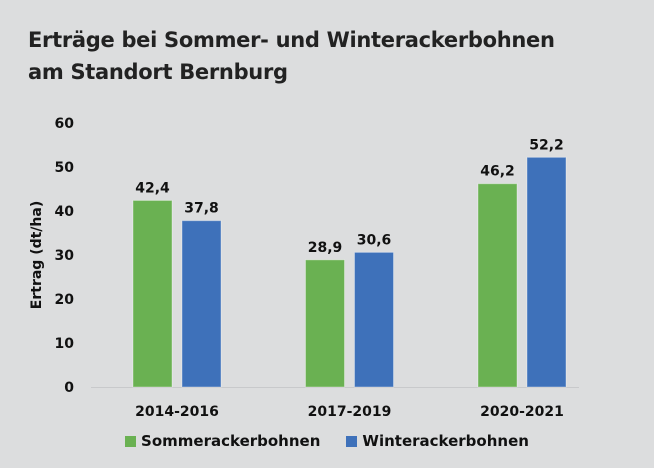 The width and height of the screenshot is (654, 468). I want to click on legend-label: Sommerackerbohnen, so click(231, 441).